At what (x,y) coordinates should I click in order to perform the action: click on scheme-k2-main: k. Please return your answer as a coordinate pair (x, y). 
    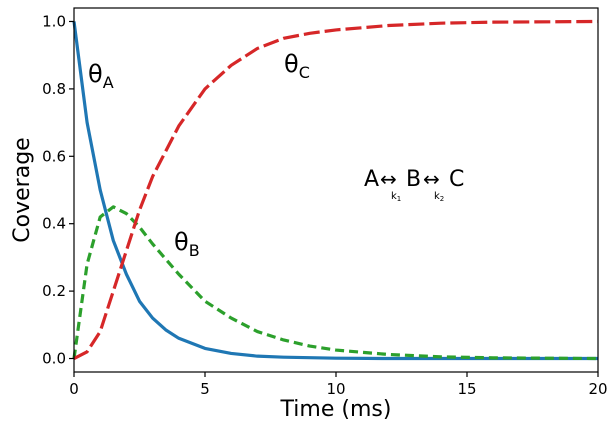
    Looking at the image, I should click on (437, 196).